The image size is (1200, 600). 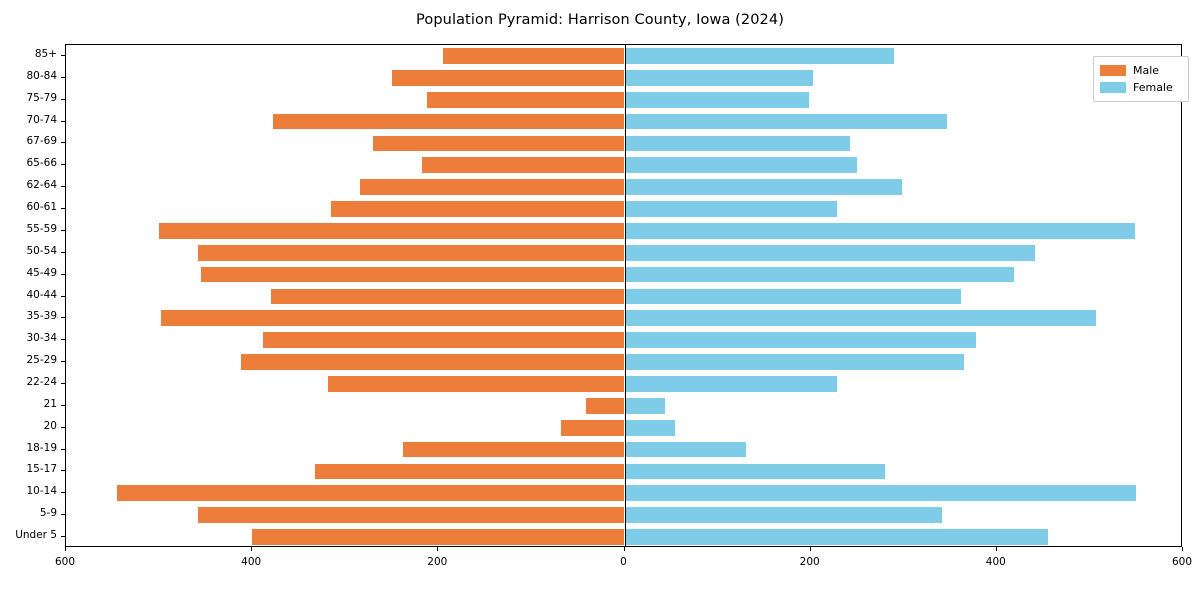 I want to click on y-tick-label: 60-61, so click(x=41, y=207).